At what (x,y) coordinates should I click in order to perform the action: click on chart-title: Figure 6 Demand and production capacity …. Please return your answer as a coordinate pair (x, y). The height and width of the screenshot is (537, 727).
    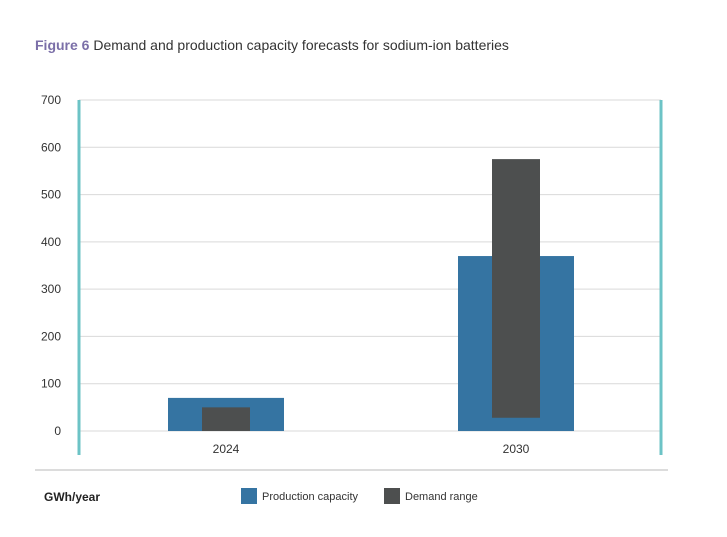
    Looking at the image, I should click on (272, 45).